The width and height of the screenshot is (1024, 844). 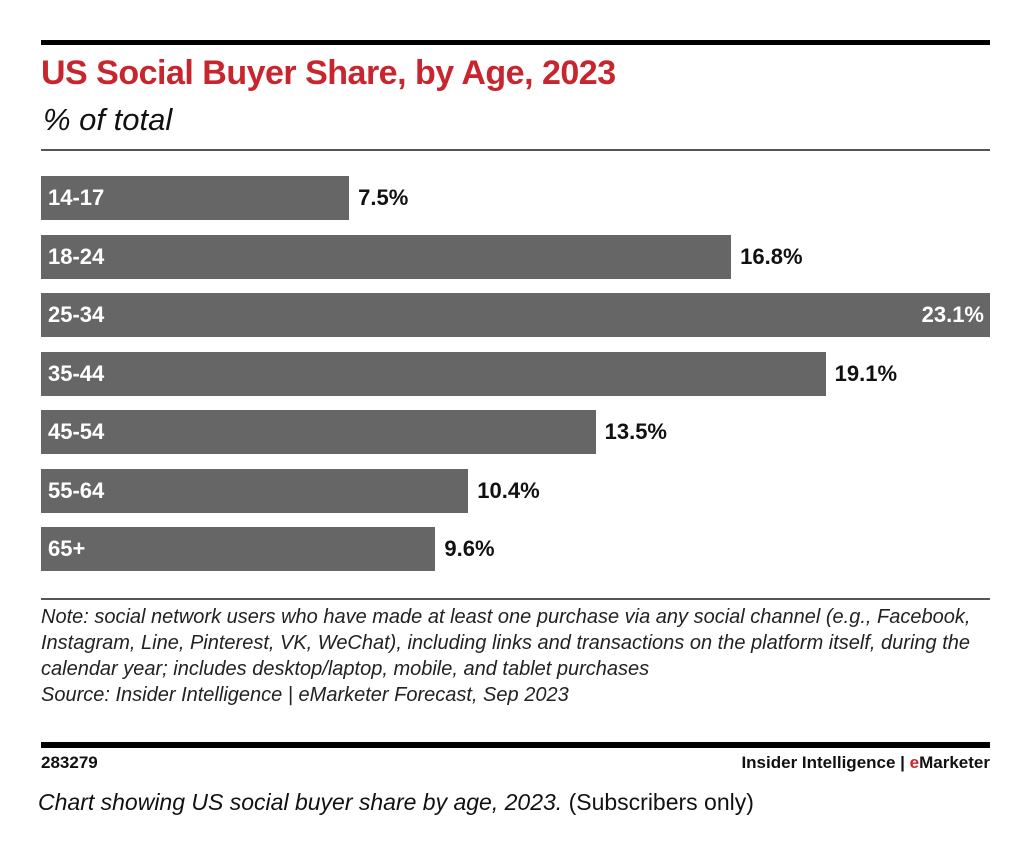 I want to click on category-label: 45-54, so click(x=76, y=431).